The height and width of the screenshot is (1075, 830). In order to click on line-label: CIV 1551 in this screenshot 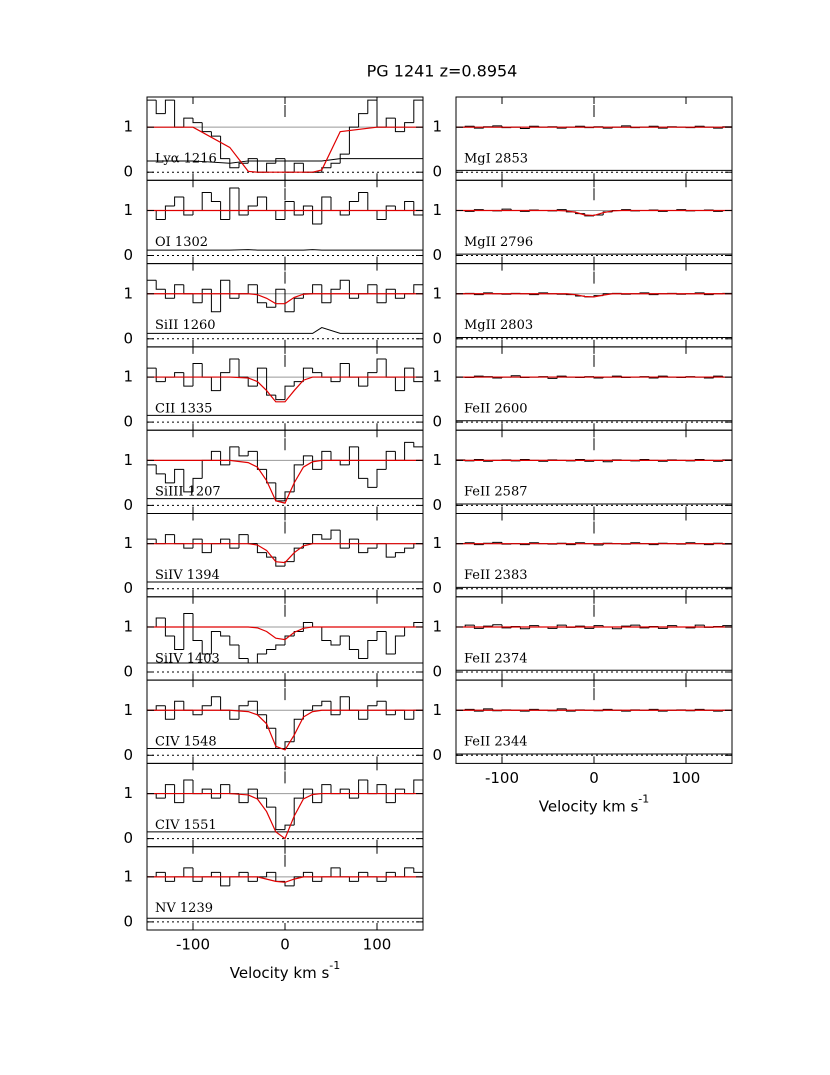, I will do `click(186, 825)`.